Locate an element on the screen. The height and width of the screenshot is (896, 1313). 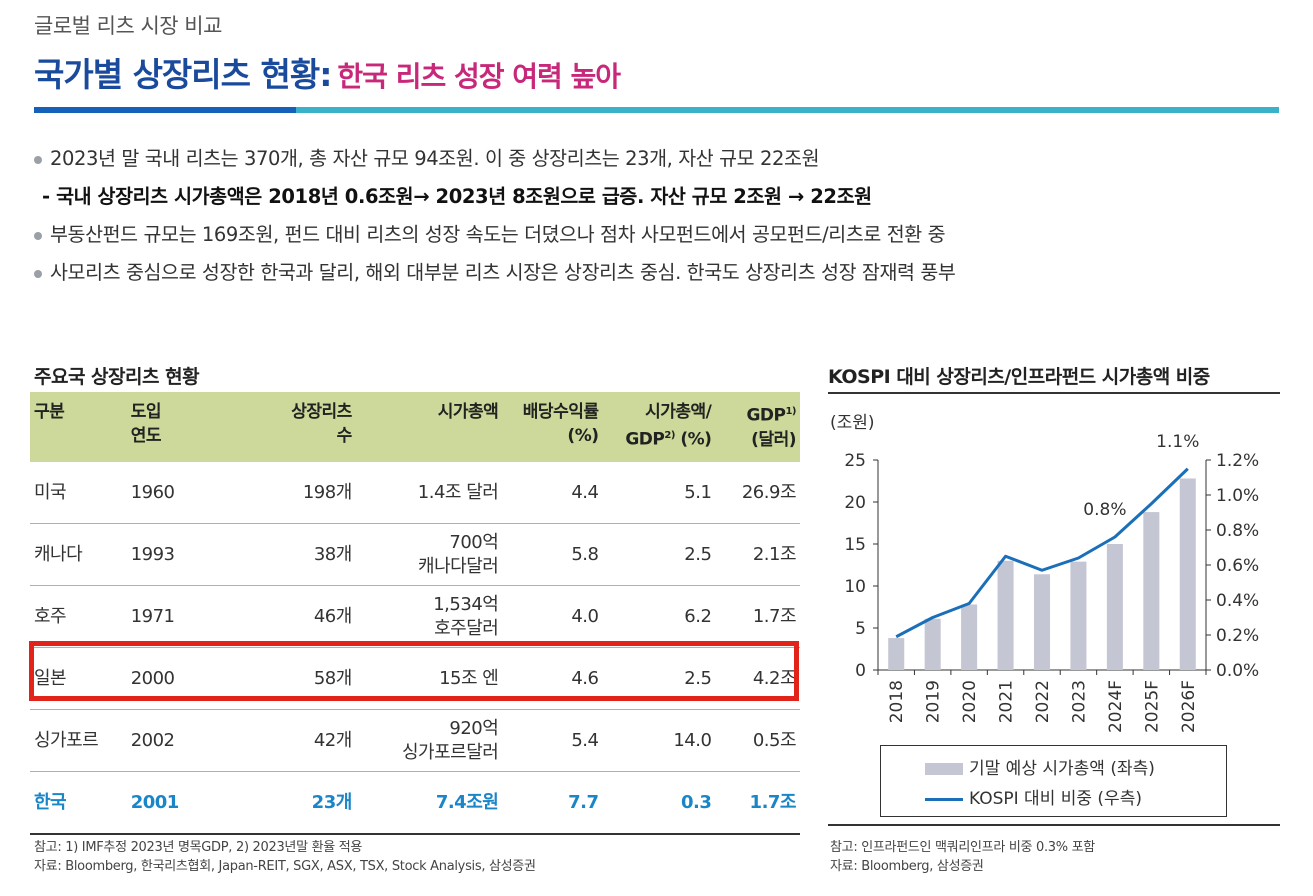
col-header-country: 구분 is located at coordinates (78, 427).